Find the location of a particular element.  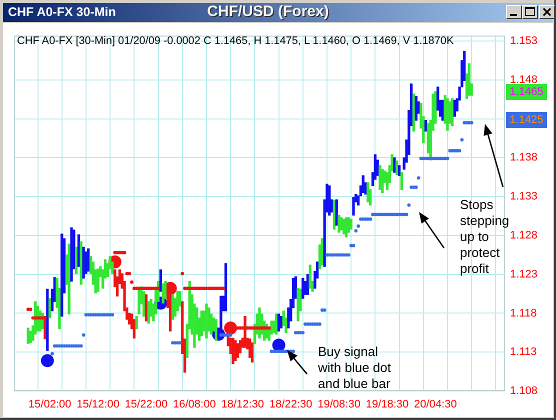

x-tick-label: 20/04:30 is located at coordinates (435, 404).